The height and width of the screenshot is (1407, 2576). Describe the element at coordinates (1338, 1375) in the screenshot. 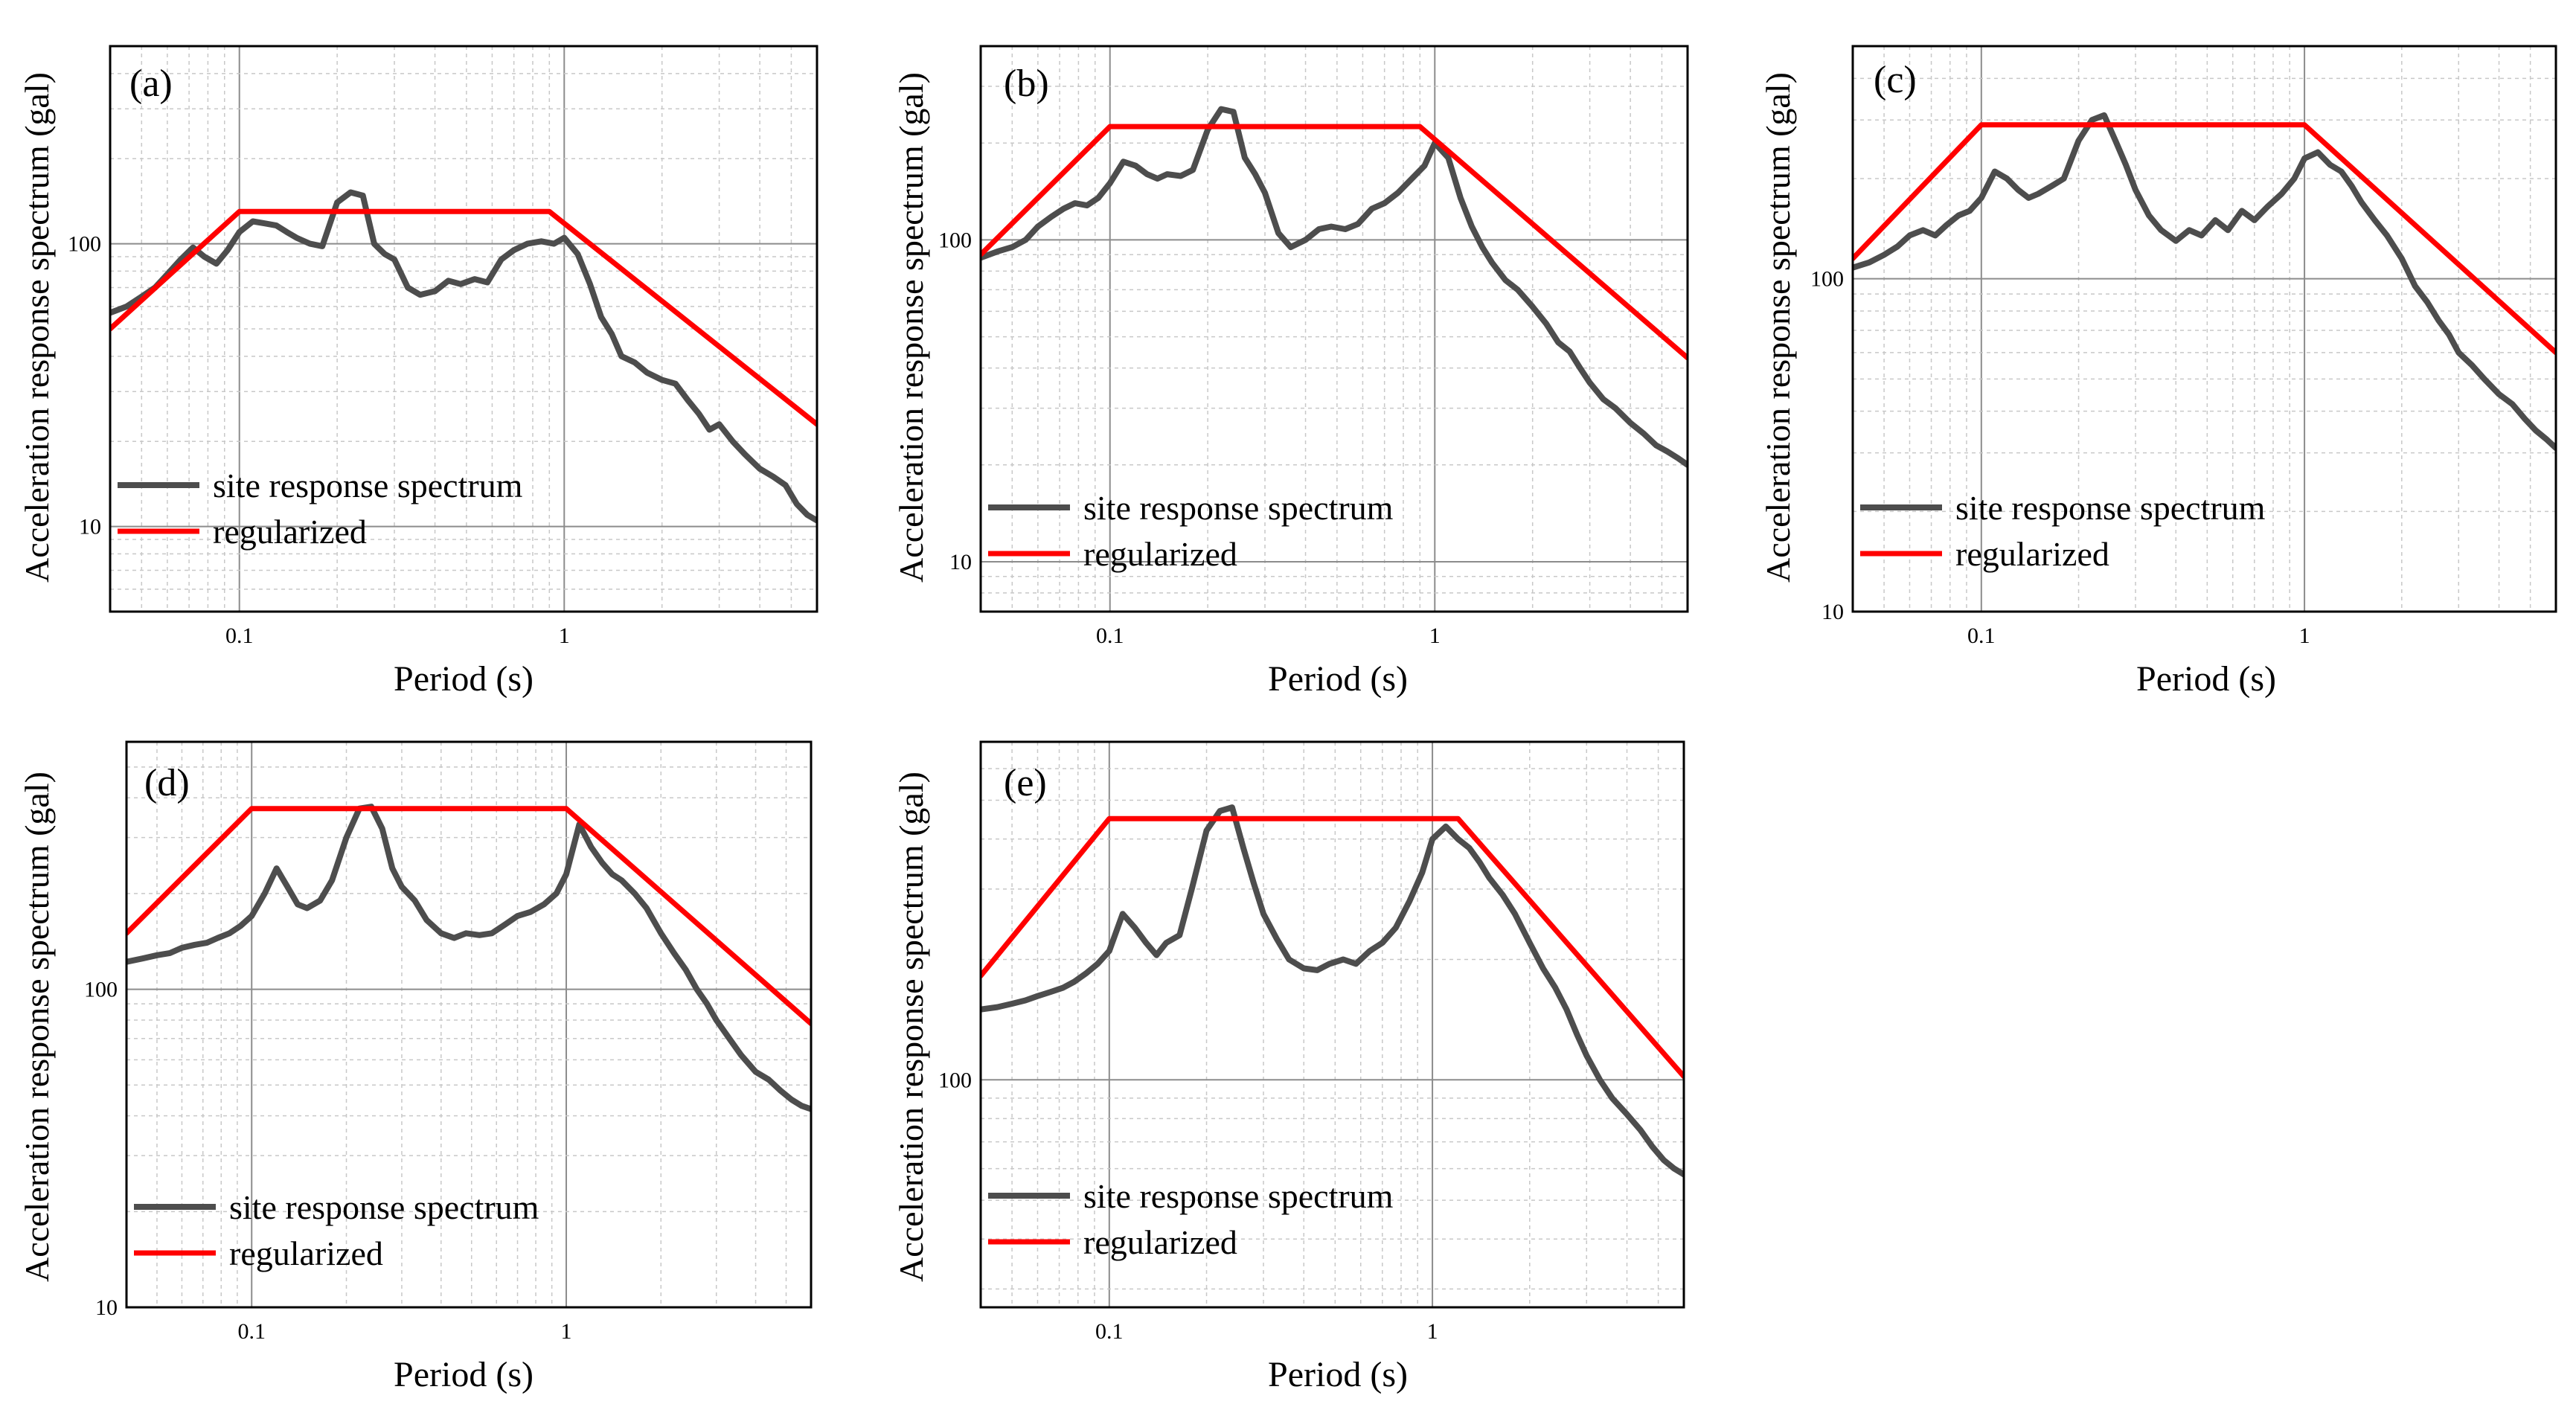

I see `x-axis-label-e: Period (s)` at that location.